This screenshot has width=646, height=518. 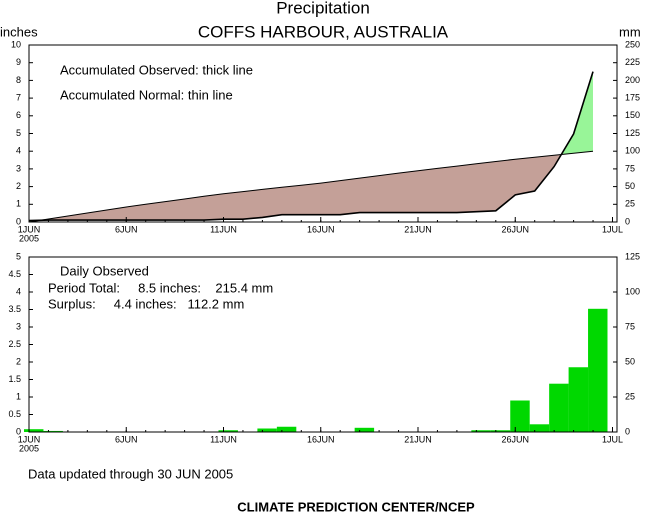 I want to click on chart-title: Precipitation, so click(x=323, y=8).